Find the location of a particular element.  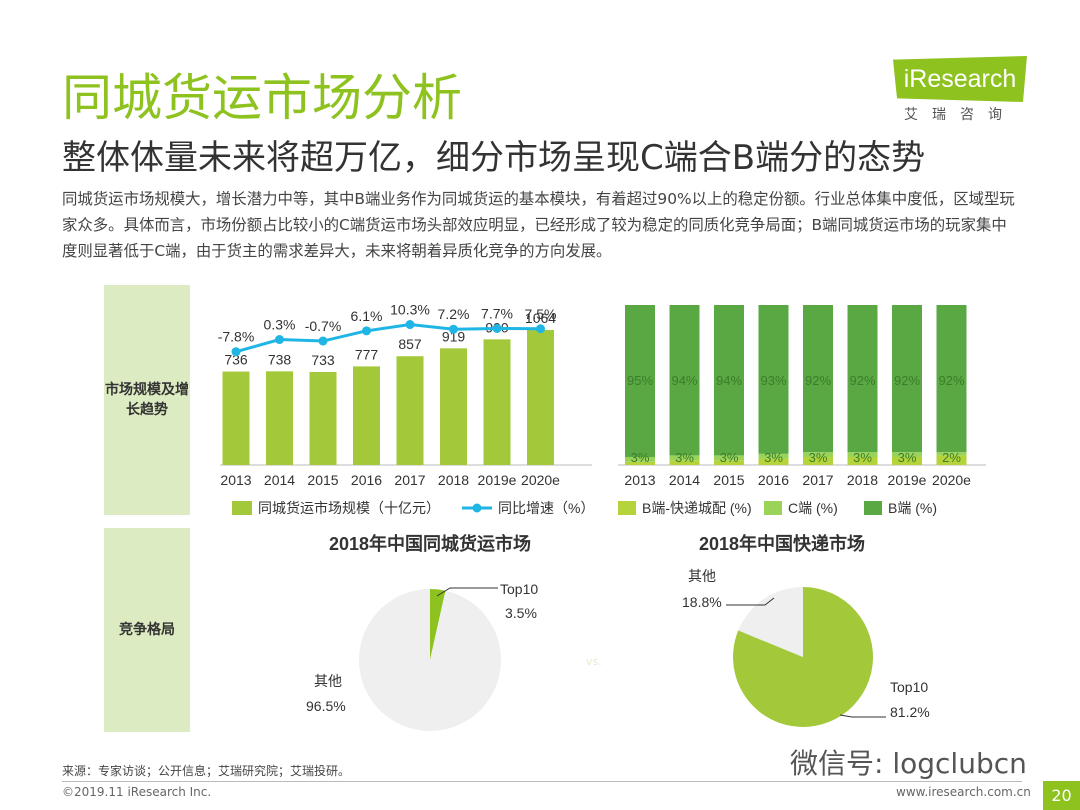

bar-size-2015 is located at coordinates (323, 418).